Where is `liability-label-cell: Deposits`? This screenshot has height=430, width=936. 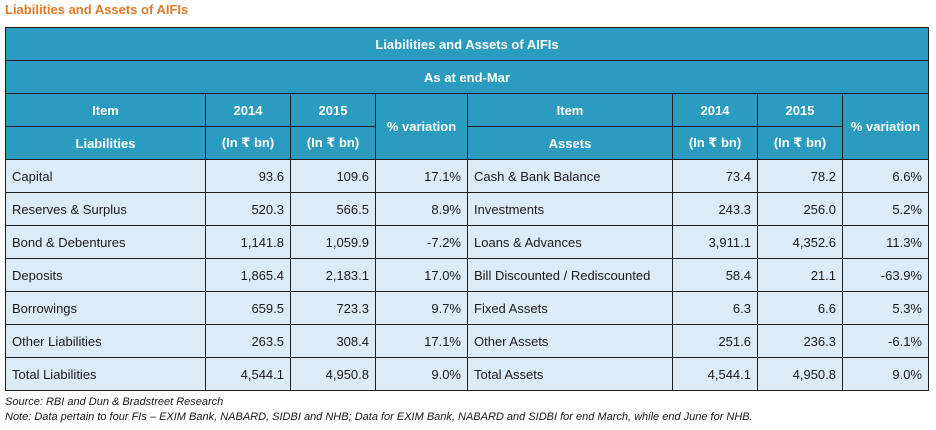
liability-label-cell: Deposits is located at coordinates (105, 275).